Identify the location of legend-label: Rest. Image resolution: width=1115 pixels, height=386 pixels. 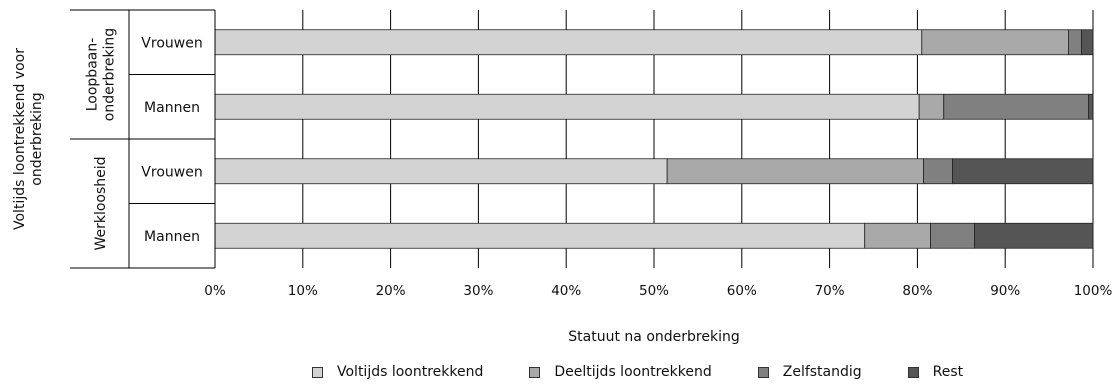
(948, 372).